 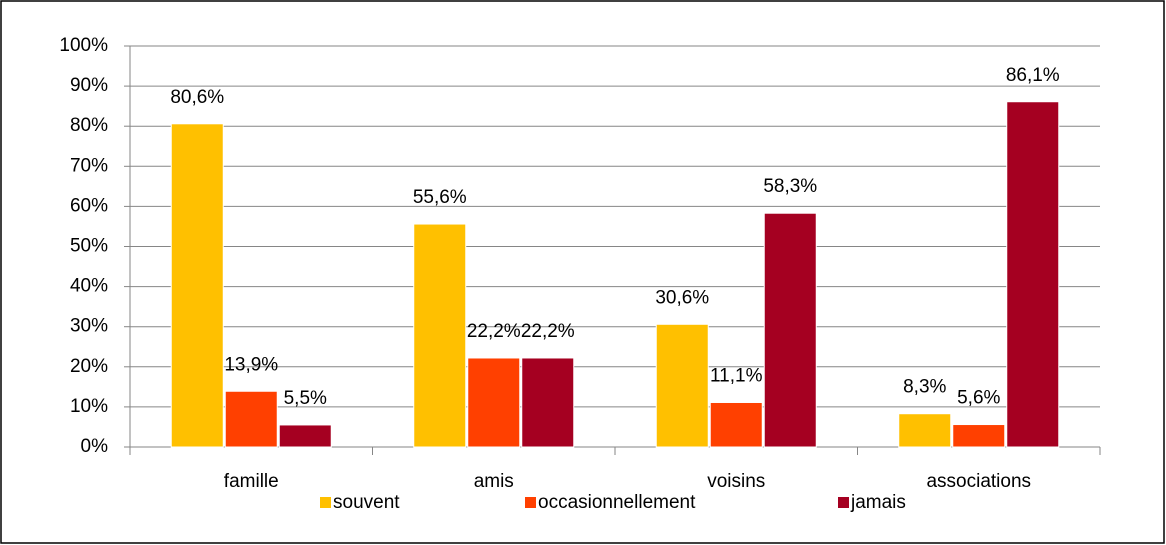 I want to click on data-label: 8,3%, so click(x=924, y=387).